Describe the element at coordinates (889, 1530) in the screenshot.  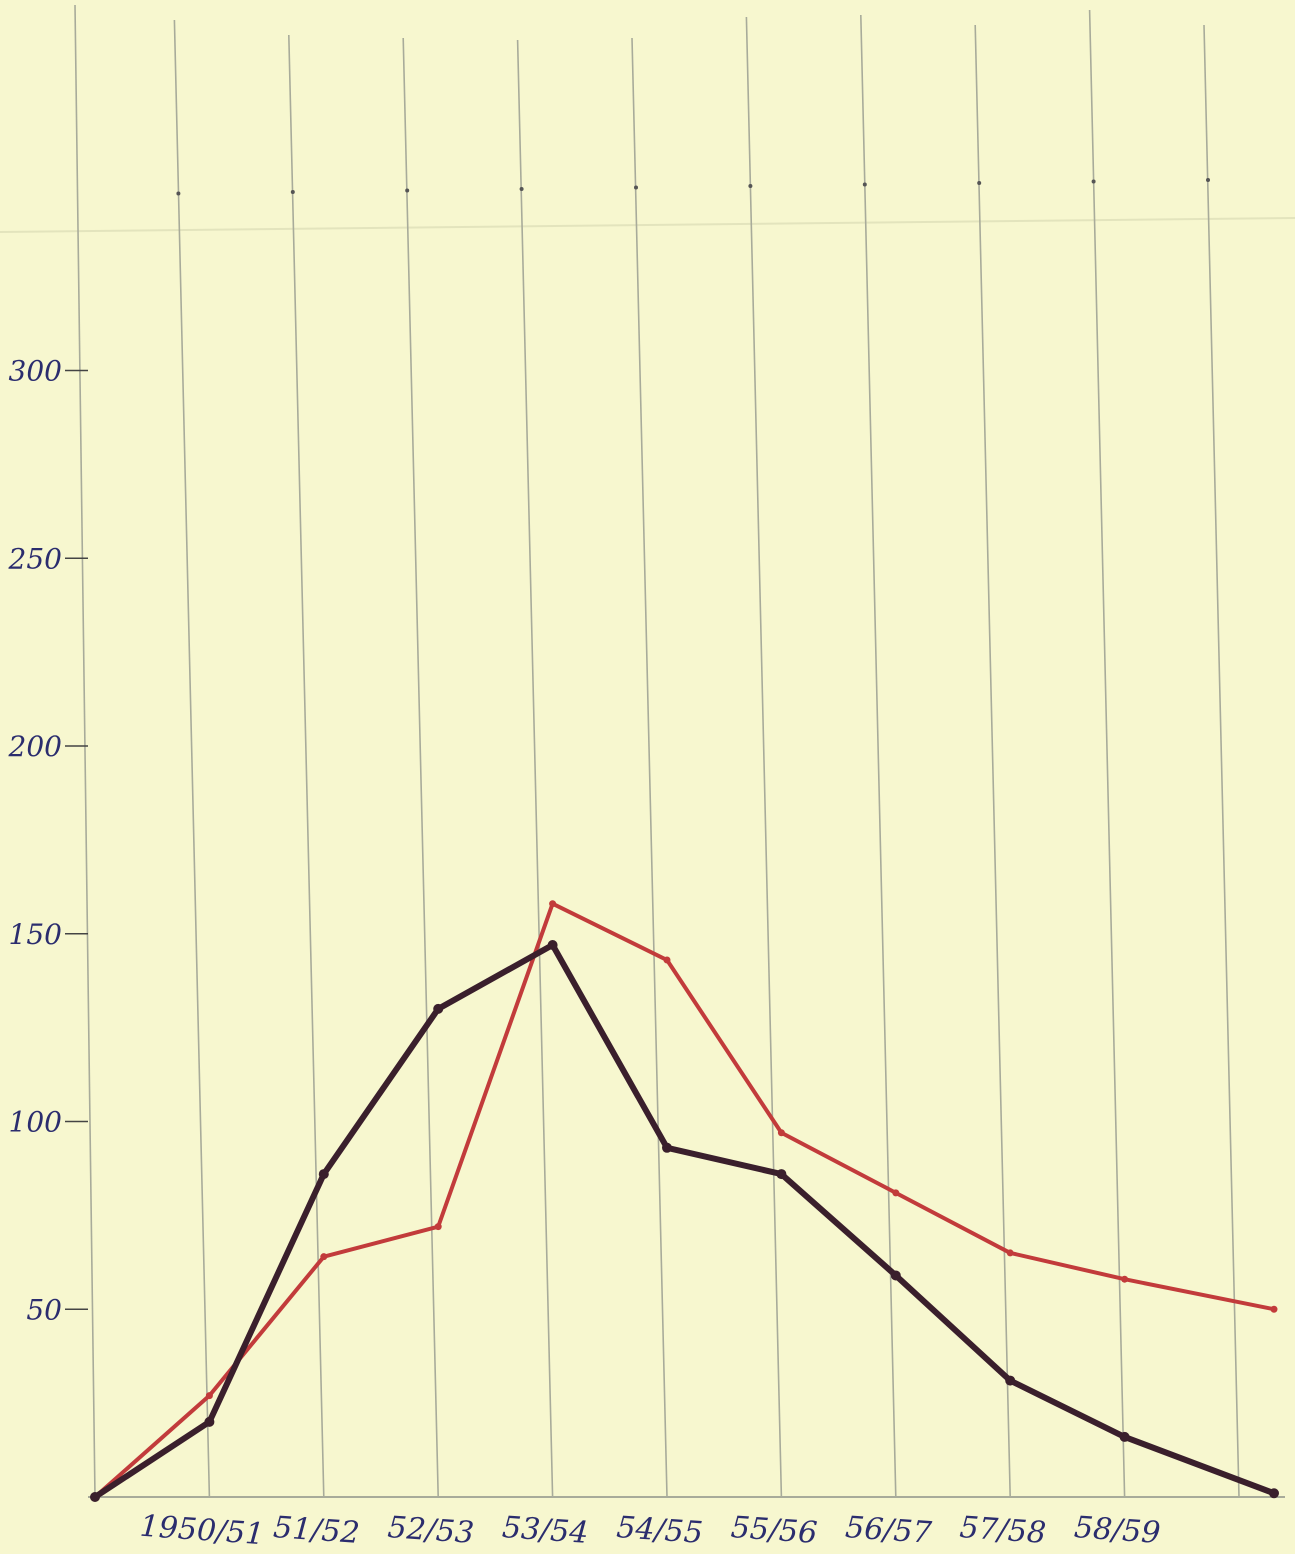
I see `x-tick-label-7: 56/57` at that location.